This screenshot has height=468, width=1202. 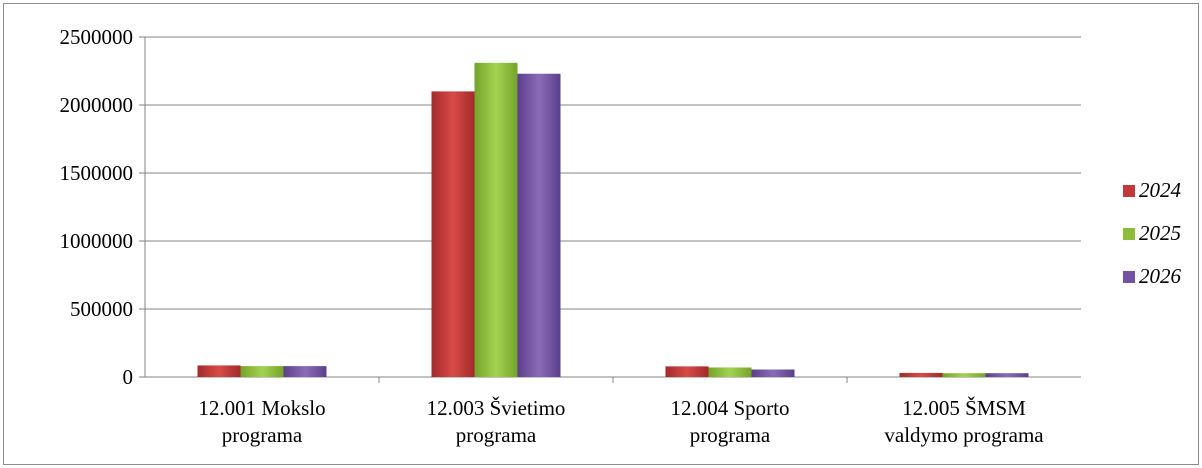 I want to click on y-axis: 0 500000 1000000 1500000 2000000 2500000, so click(x=103, y=207).